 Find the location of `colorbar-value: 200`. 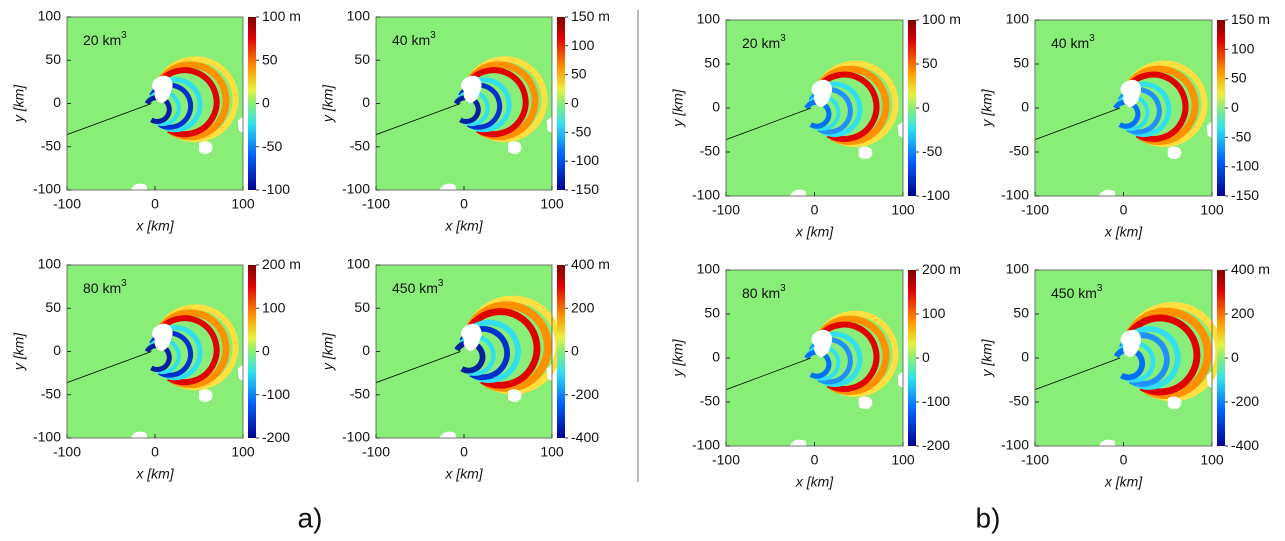

colorbar-value: 200 is located at coordinates (274, 264).